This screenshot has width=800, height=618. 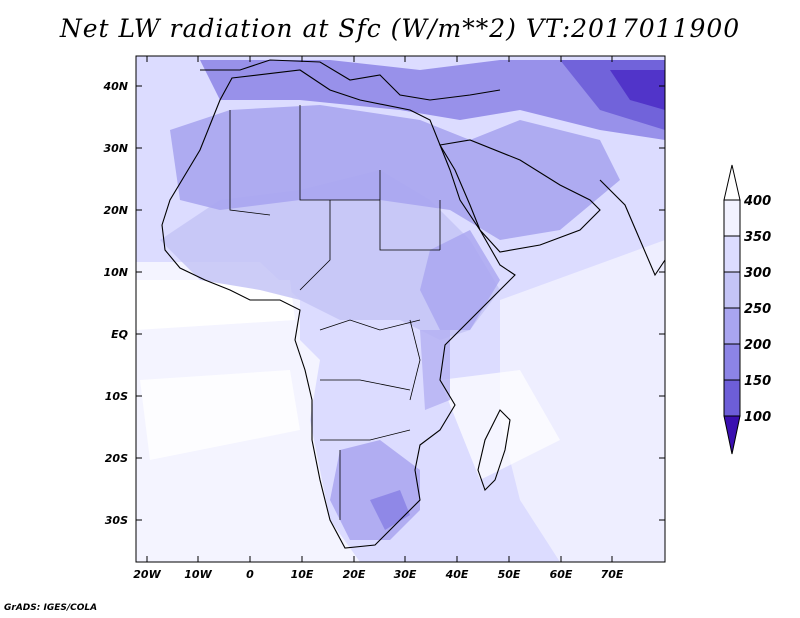 I want to click on europe-coastline, so click(x=350, y=80).